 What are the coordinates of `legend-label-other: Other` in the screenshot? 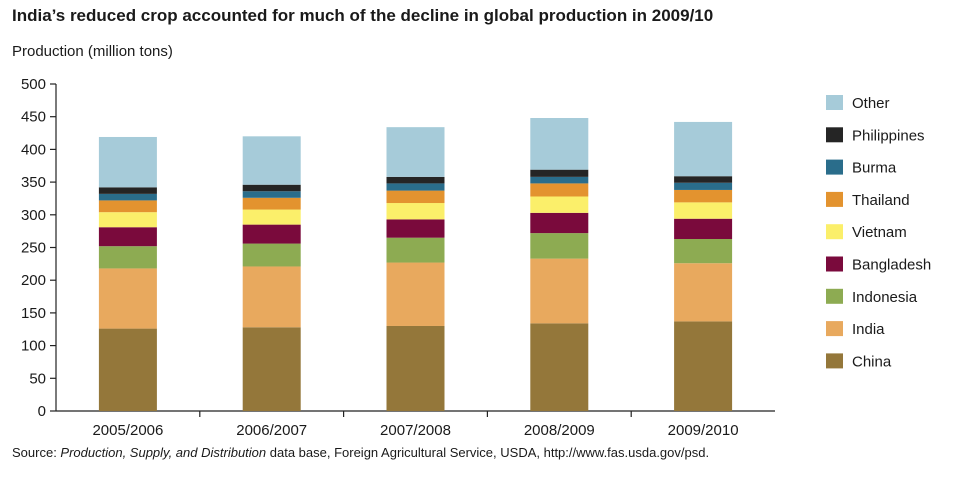 It's located at (871, 103).